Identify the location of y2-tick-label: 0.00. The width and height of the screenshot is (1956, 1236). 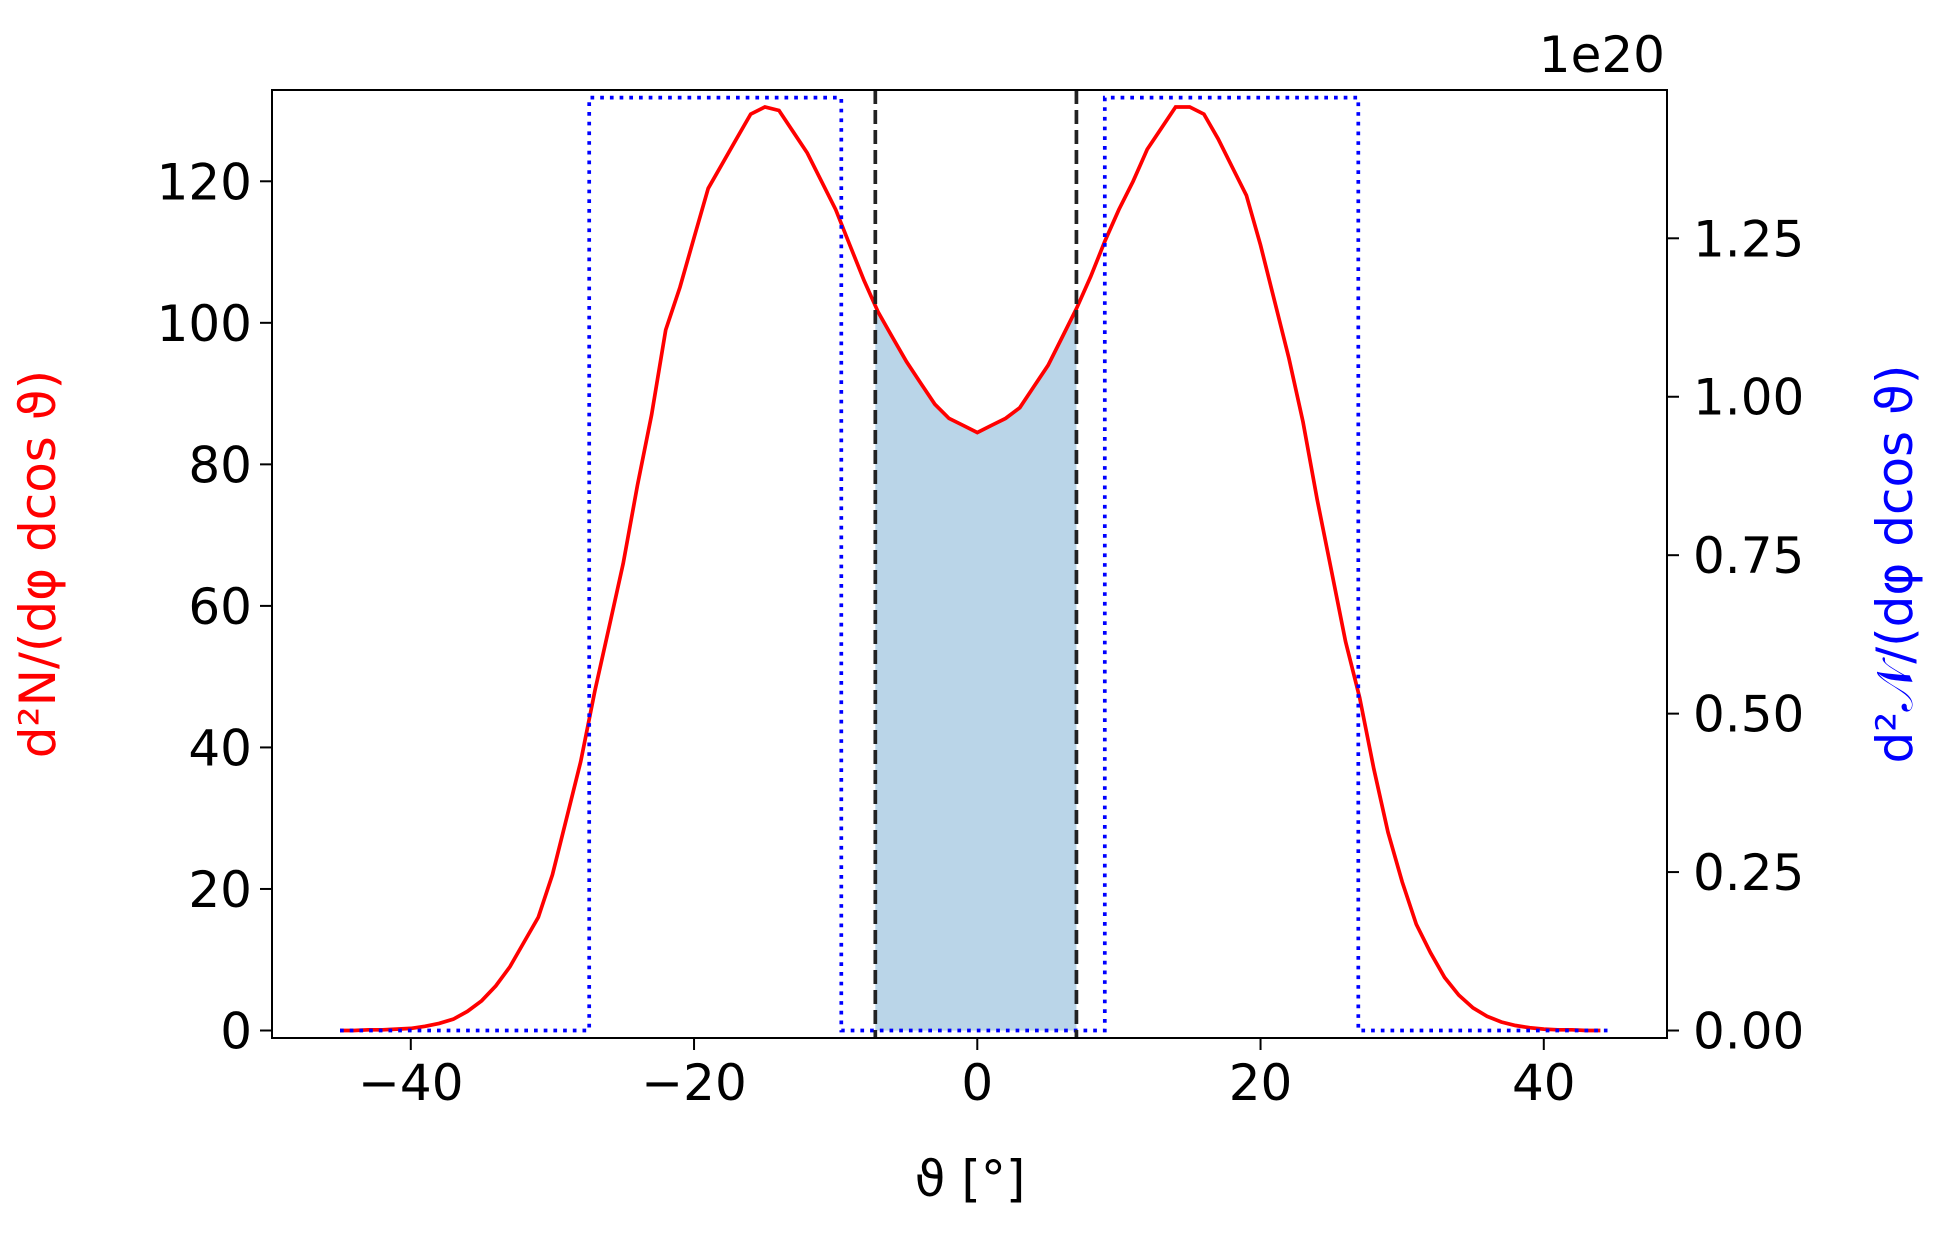
(1748, 1032).